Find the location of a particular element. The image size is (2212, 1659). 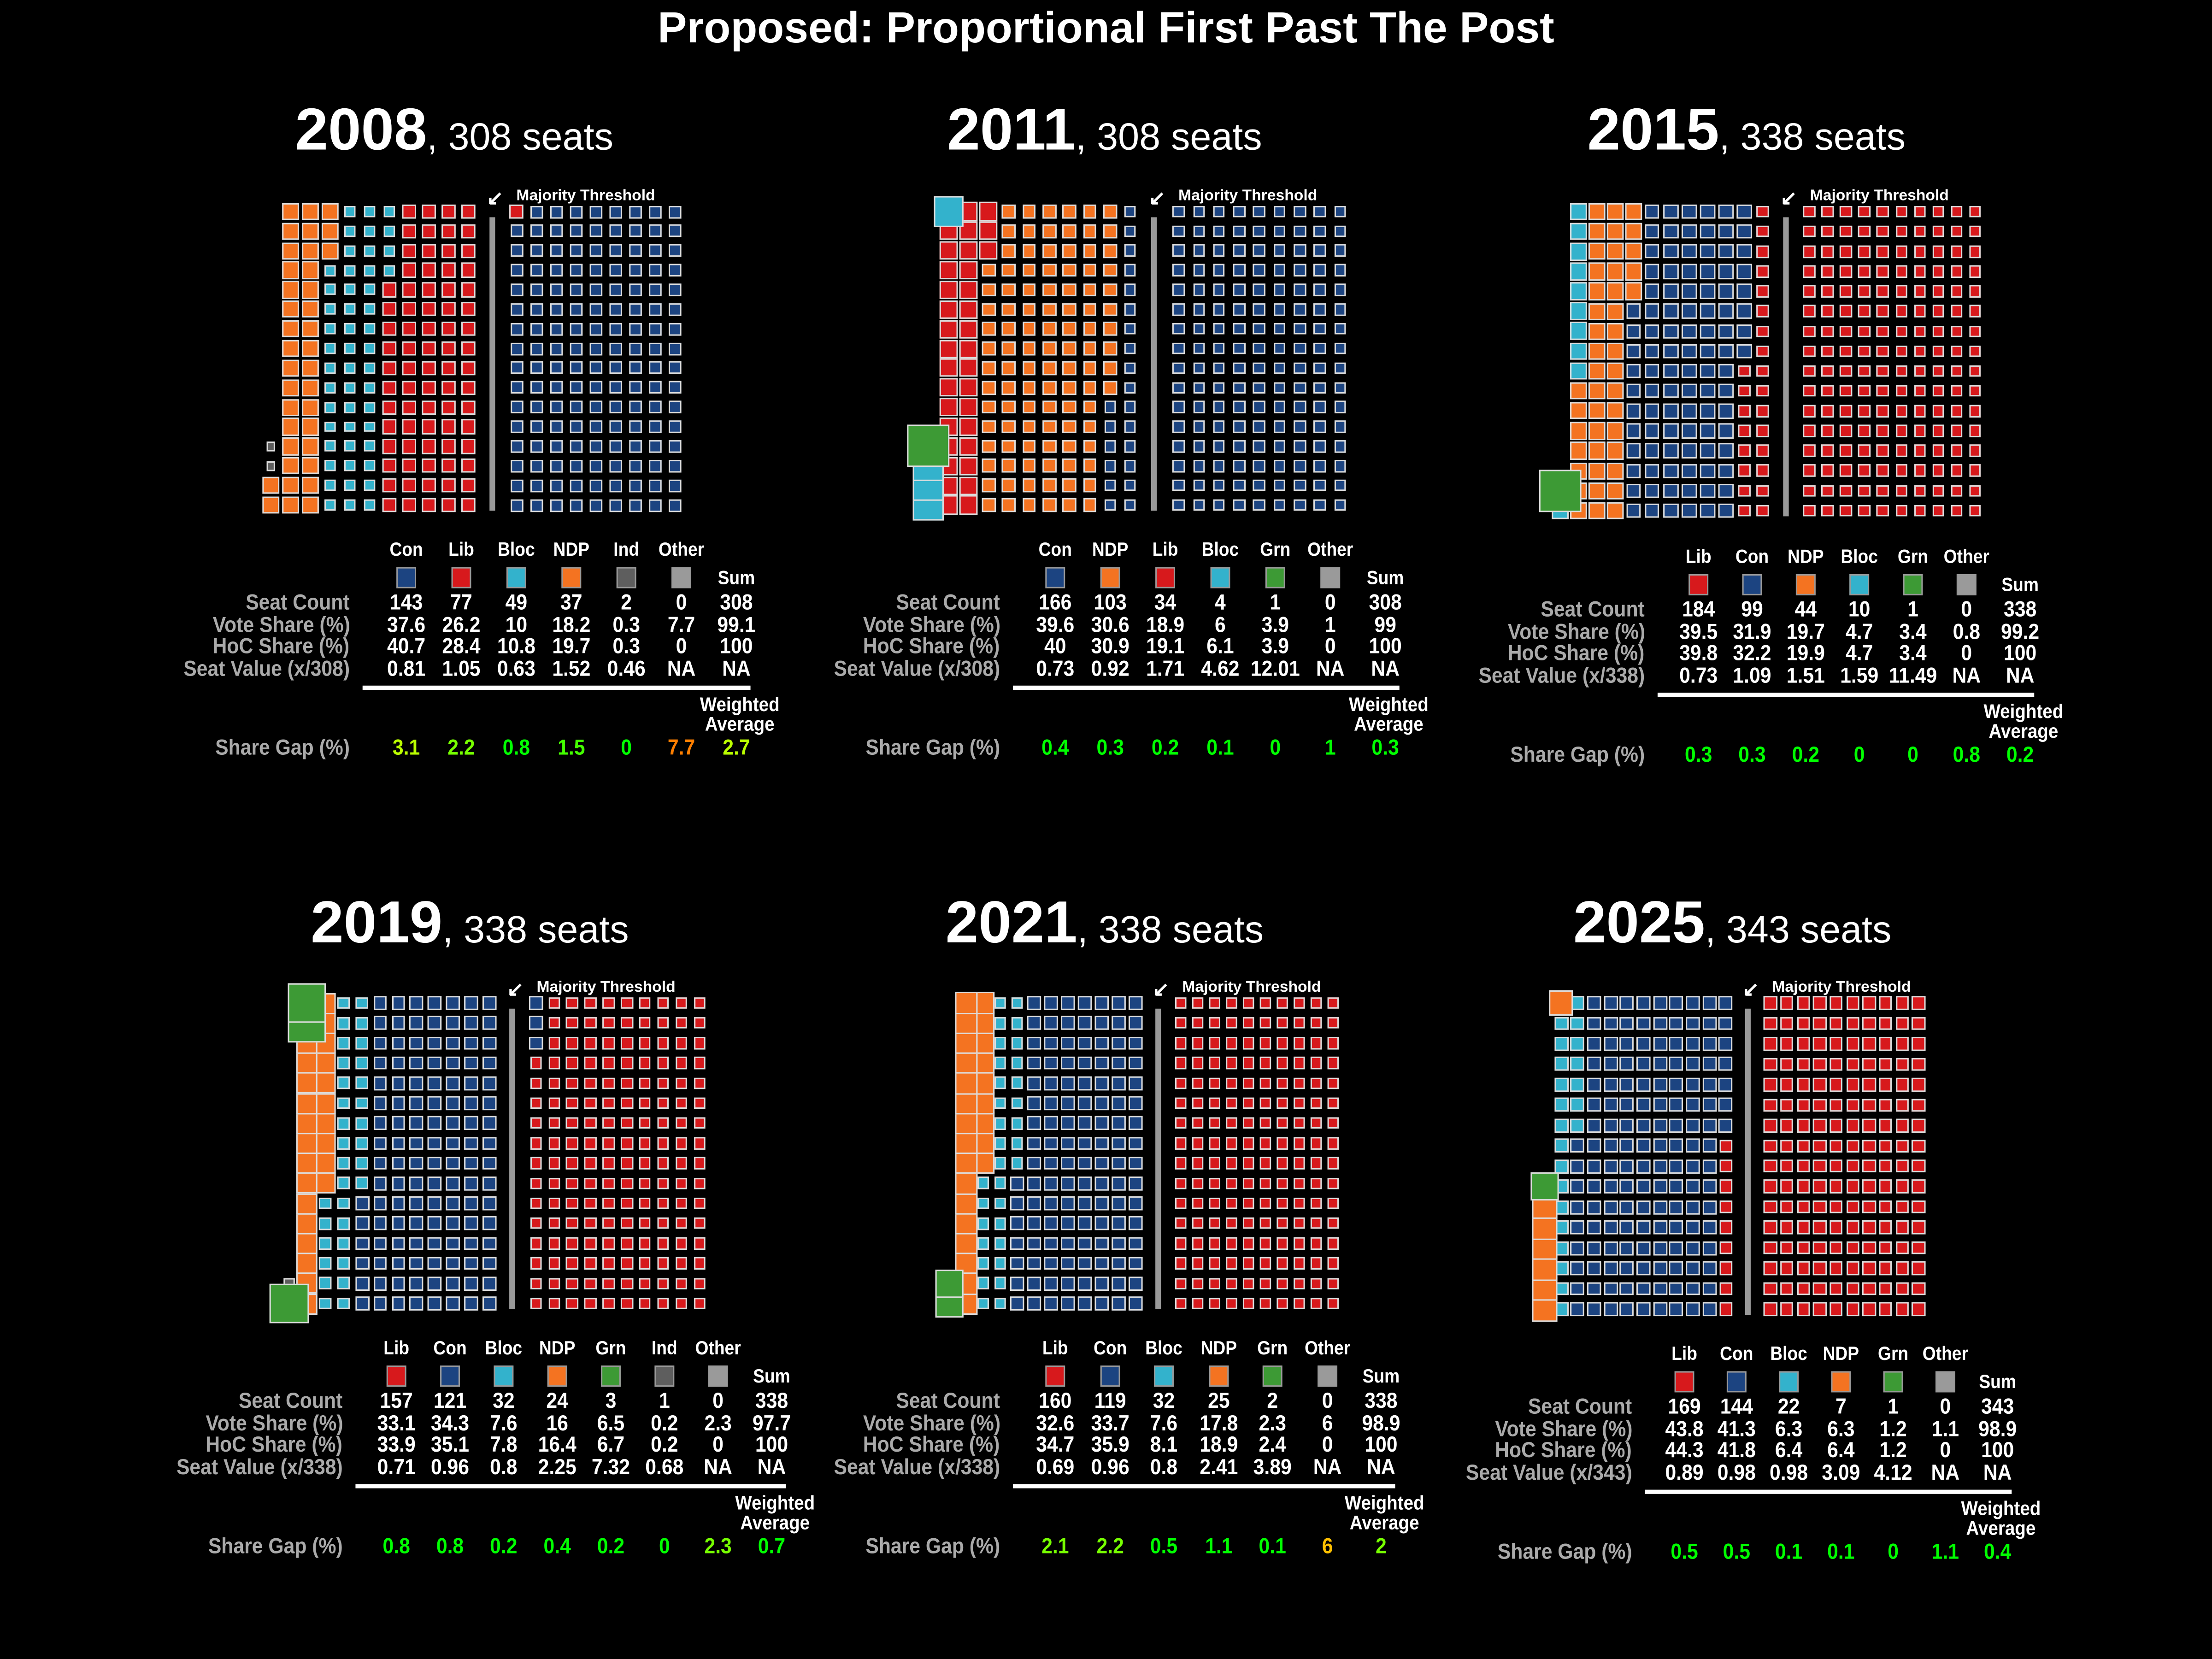

cell-share-gap: 2.7 is located at coordinates (736, 748).